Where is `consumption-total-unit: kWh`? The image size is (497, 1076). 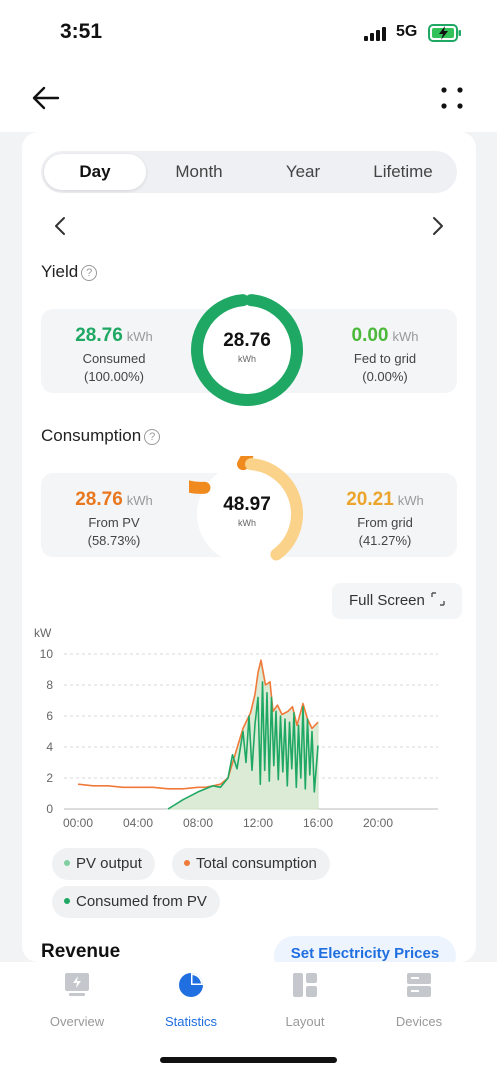 consumption-total-unit: kWh is located at coordinates (247, 523).